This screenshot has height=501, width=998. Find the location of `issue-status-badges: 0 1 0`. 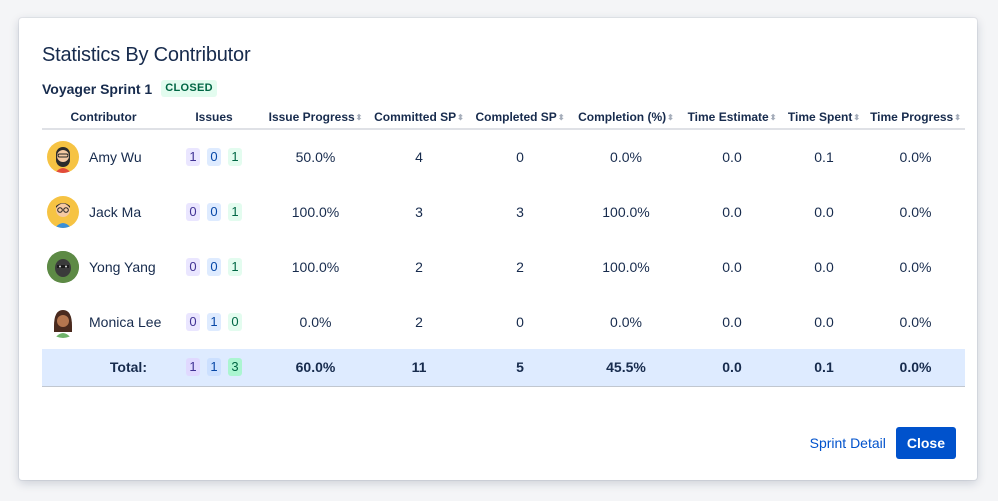

issue-status-badges: 0 1 0 is located at coordinates (214, 321).